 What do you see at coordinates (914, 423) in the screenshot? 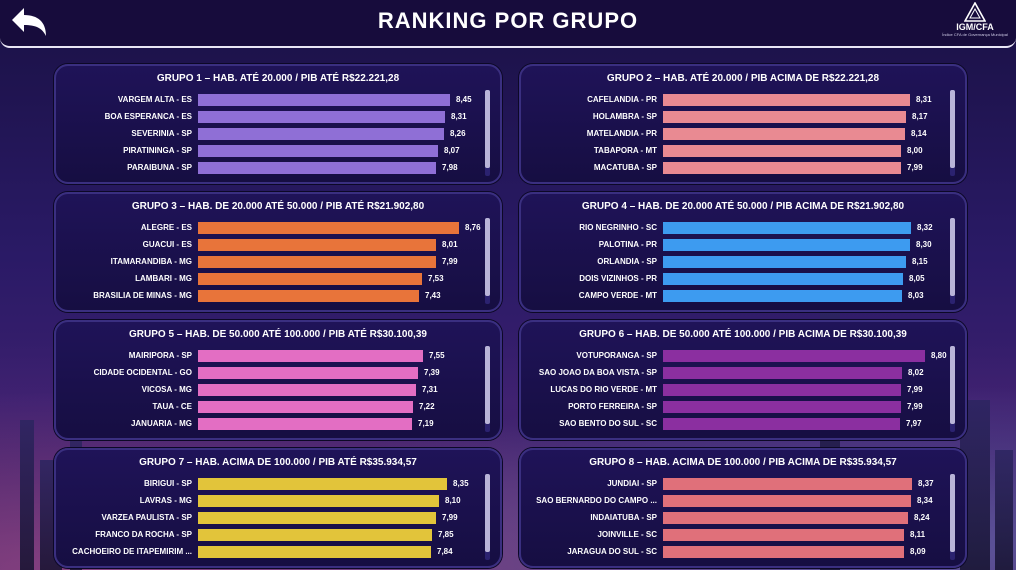
I see `score-value: 7,97` at bounding box center [914, 423].